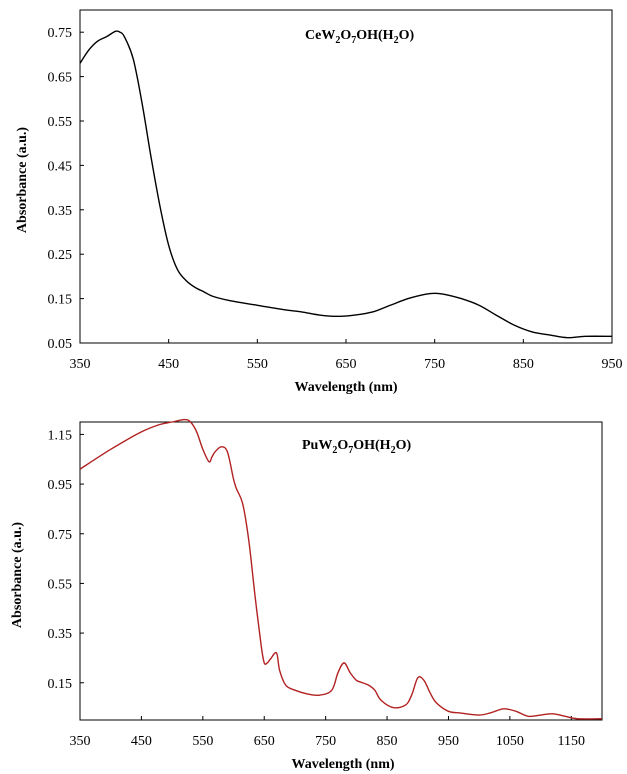 The height and width of the screenshot is (774, 627). Describe the element at coordinates (60, 485) in the screenshot. I see `y-tick-label: 0.95` at that location.